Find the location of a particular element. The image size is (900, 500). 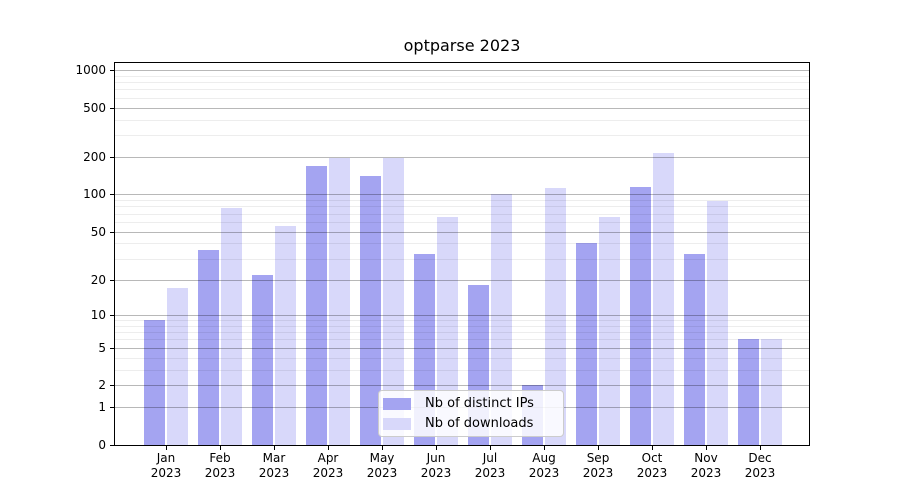

x-tick-year-aug-2023: 2023 is located at coordinates (544, 473).